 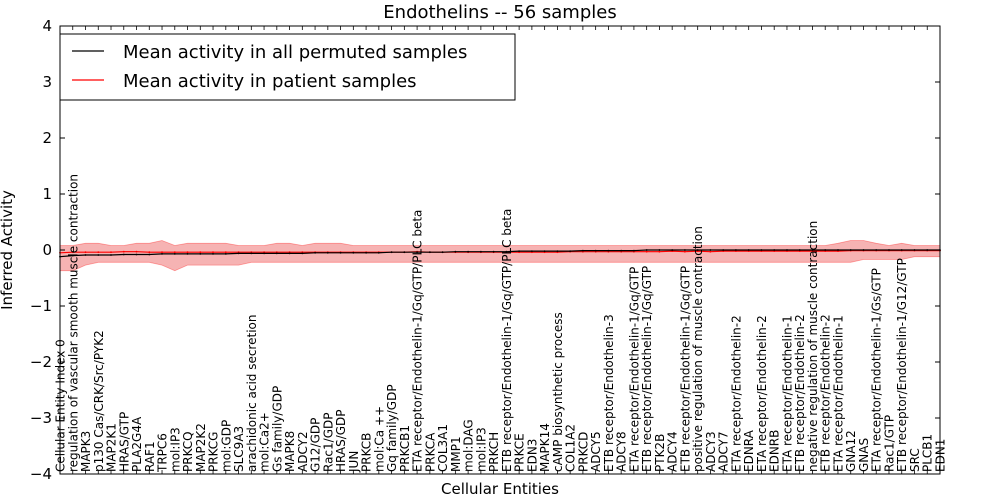 I want to click on legend-label-permuted: Mean activity in all permuted samples, so click(x=295, y=52).